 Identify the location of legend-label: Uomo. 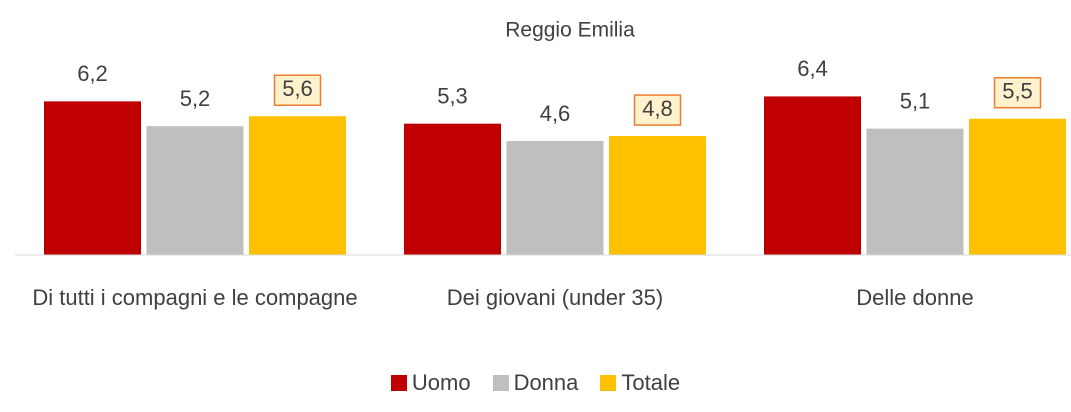
(441, 382).